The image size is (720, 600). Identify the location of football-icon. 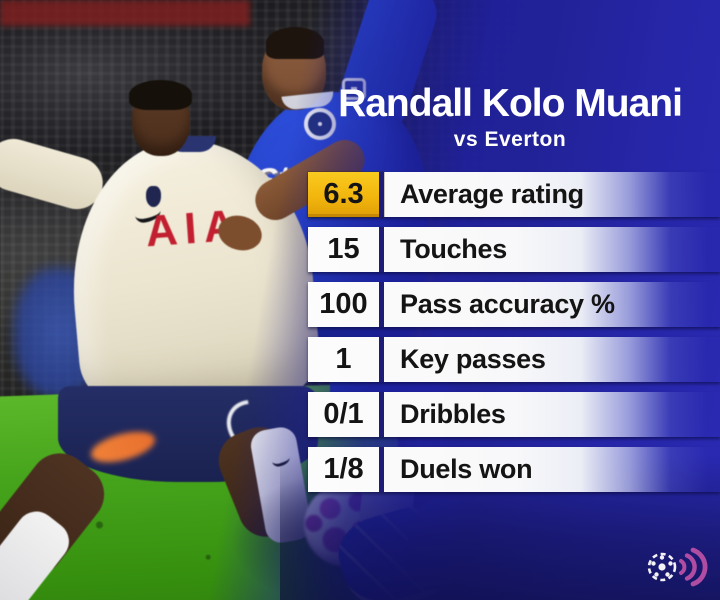
(662, 567).